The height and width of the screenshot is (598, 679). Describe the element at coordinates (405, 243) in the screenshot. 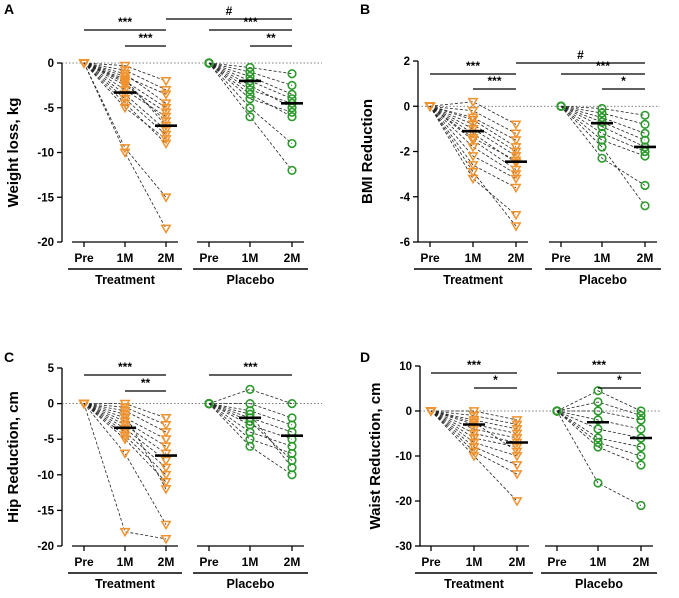

I see `y-tick-label: -6` at that location.